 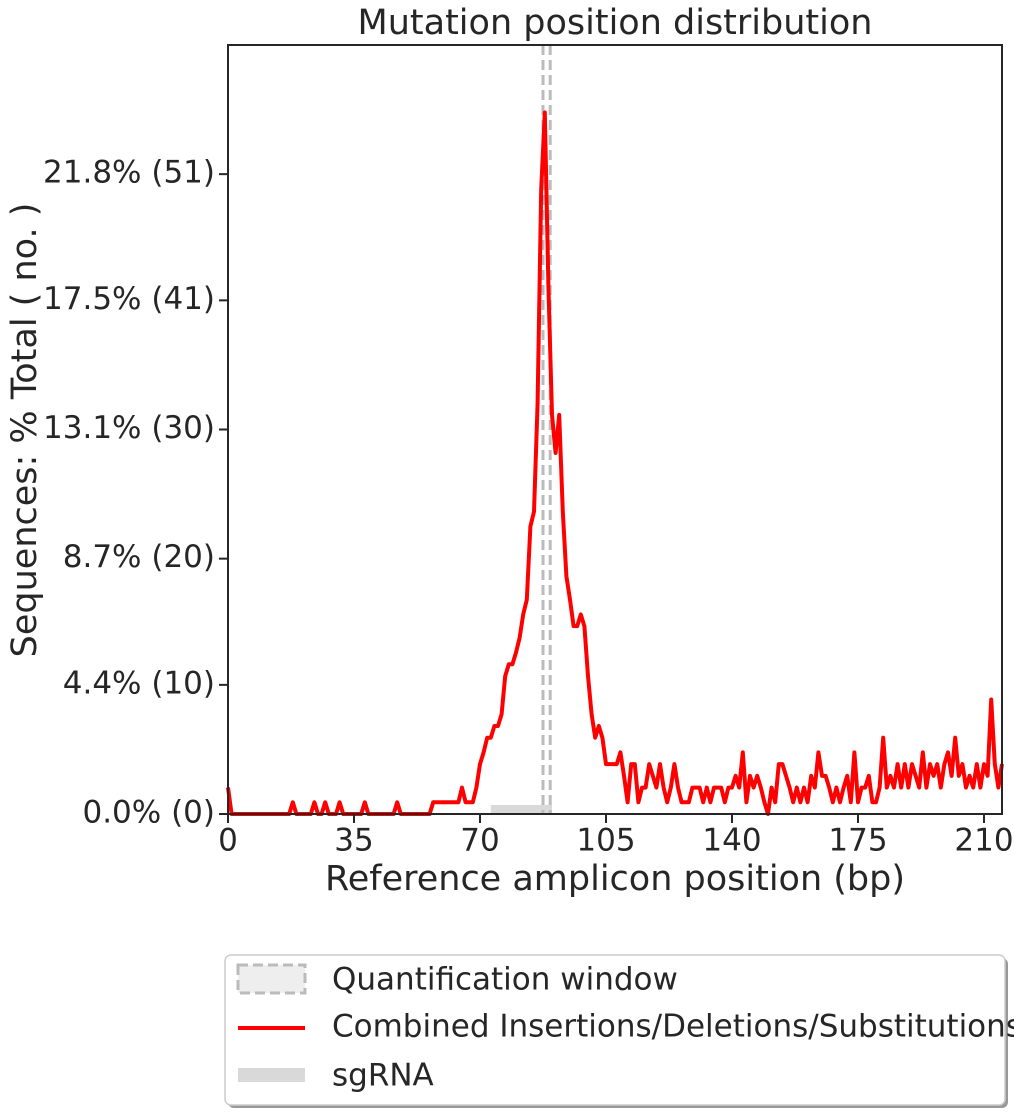 What do you see at coordinates (605, 841) in the screenshot?
I see `x-tick-label: 105` at bounding box center [605, 841].